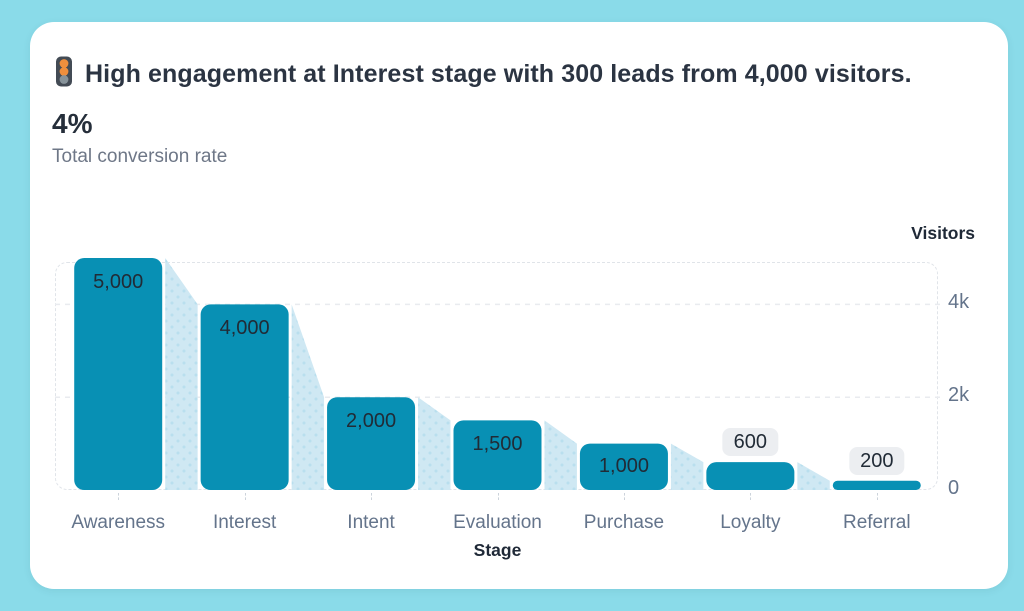 Image resolution: width=1024 pixels, height=611 pixels. I want to click on x-tick-label-intent: Intent, so click(371, 522).